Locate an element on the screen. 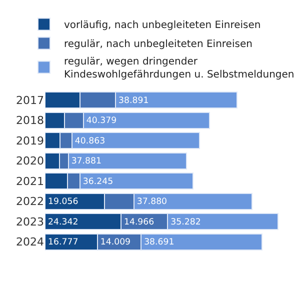 Image resolution: width=300 pixels, height=300 pixels. y-tick-label: 2018 is located at coordinates (30, 121).